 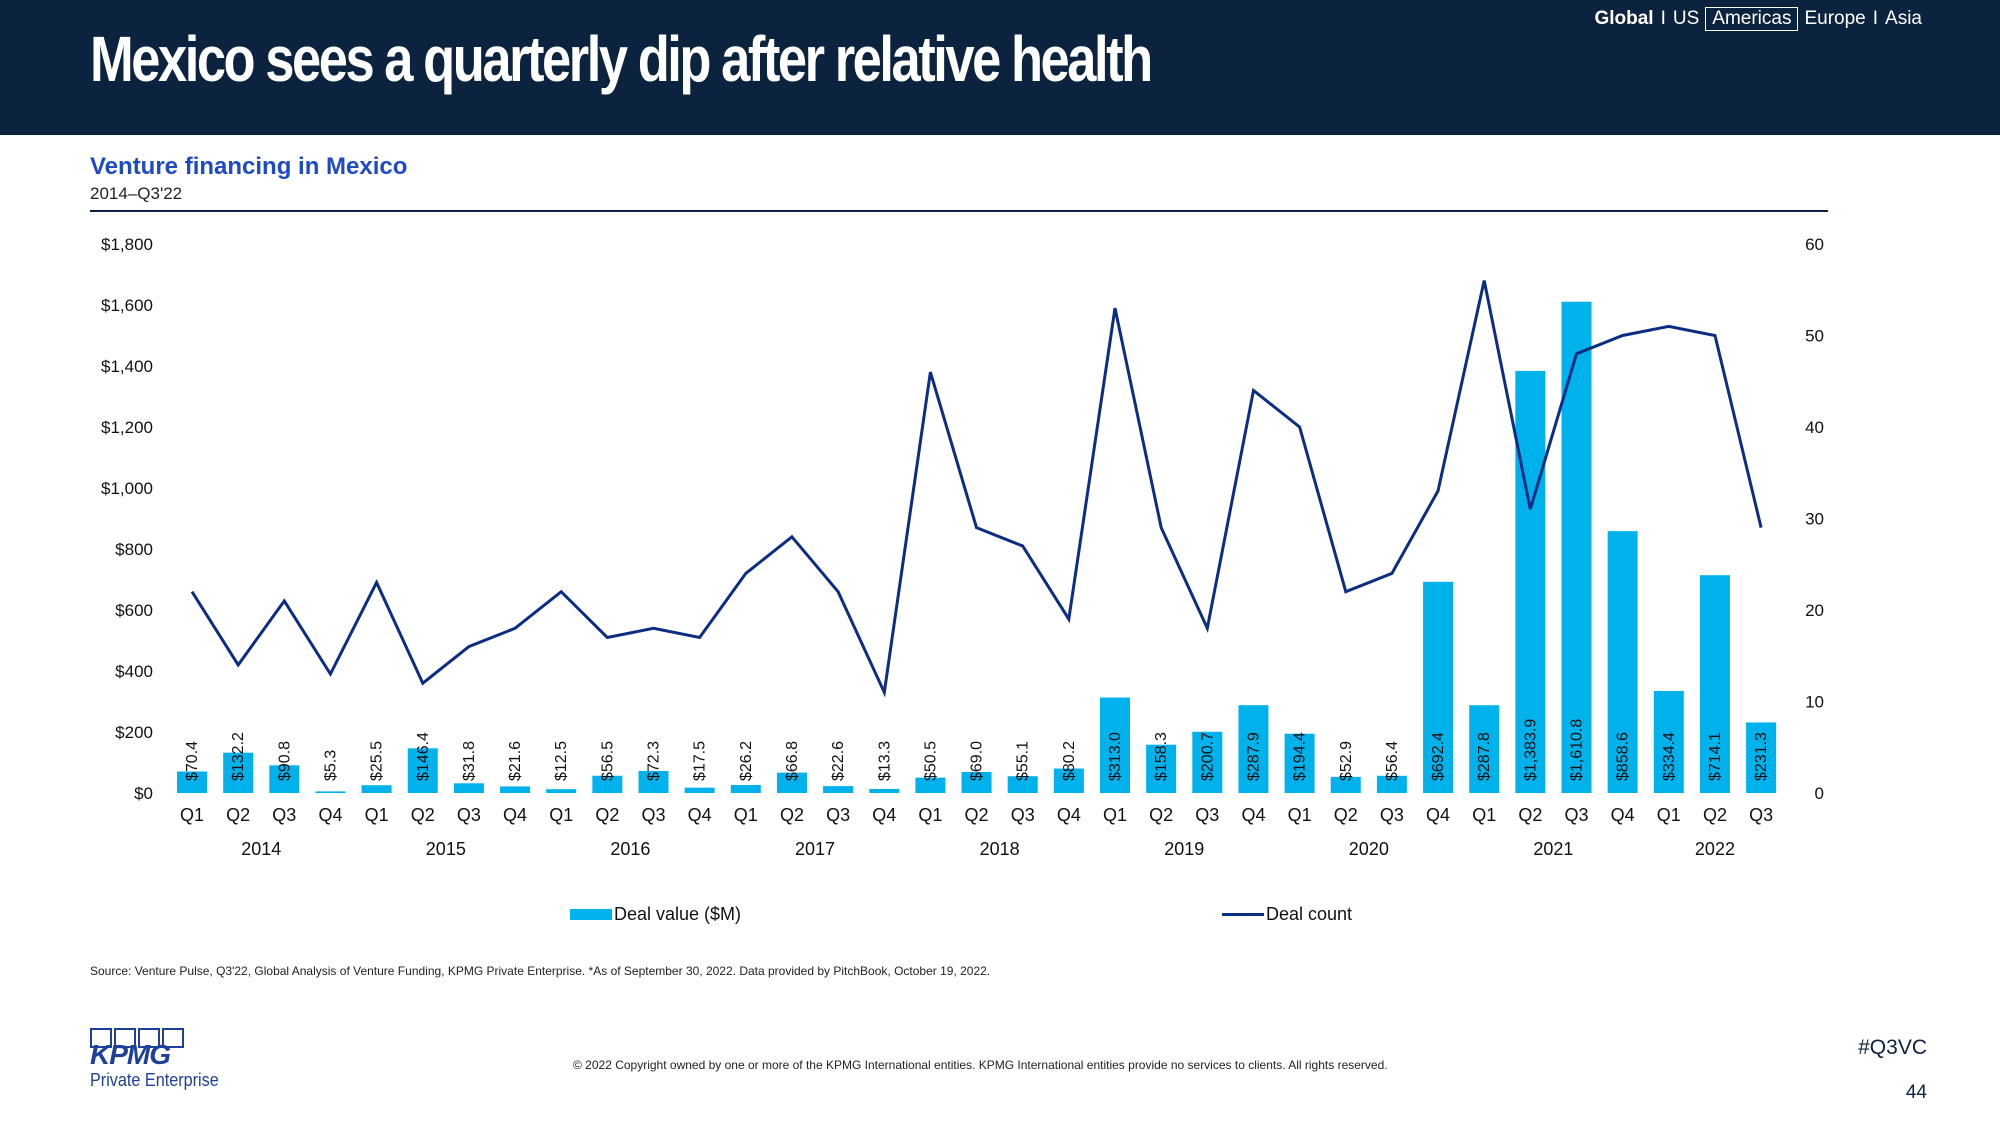 I want to click on x-tick-label-year: 2016, so click(x=630, y=849).